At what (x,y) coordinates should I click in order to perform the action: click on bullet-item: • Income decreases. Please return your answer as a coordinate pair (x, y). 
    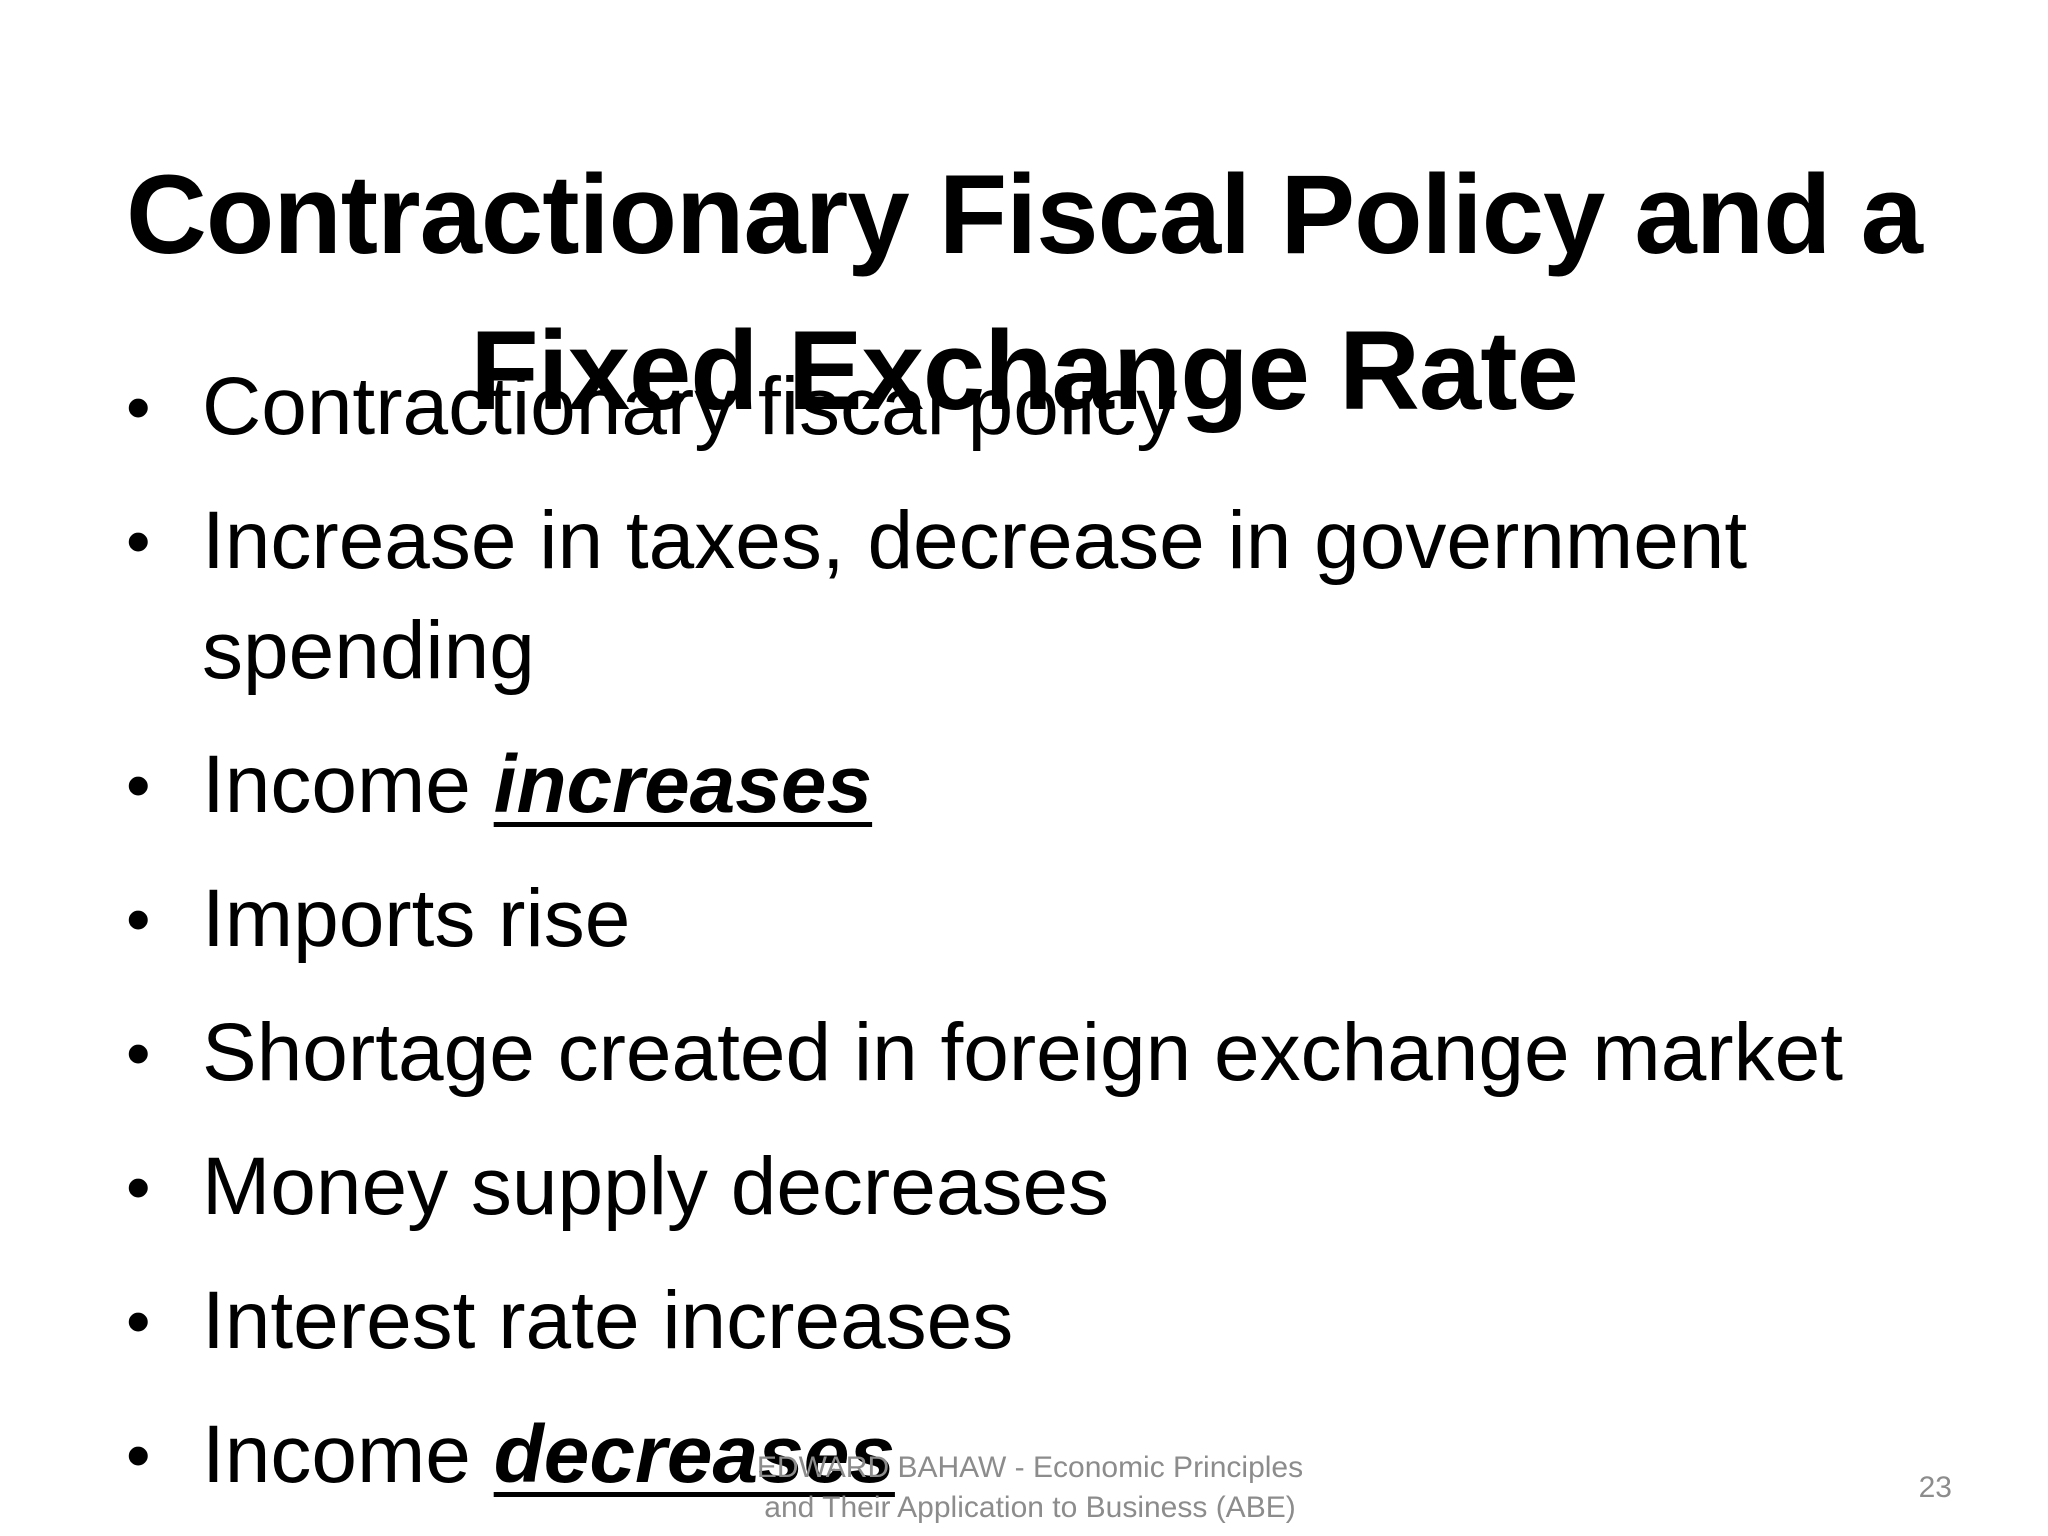
    Looking at the image, I should click on (1050, 1455).